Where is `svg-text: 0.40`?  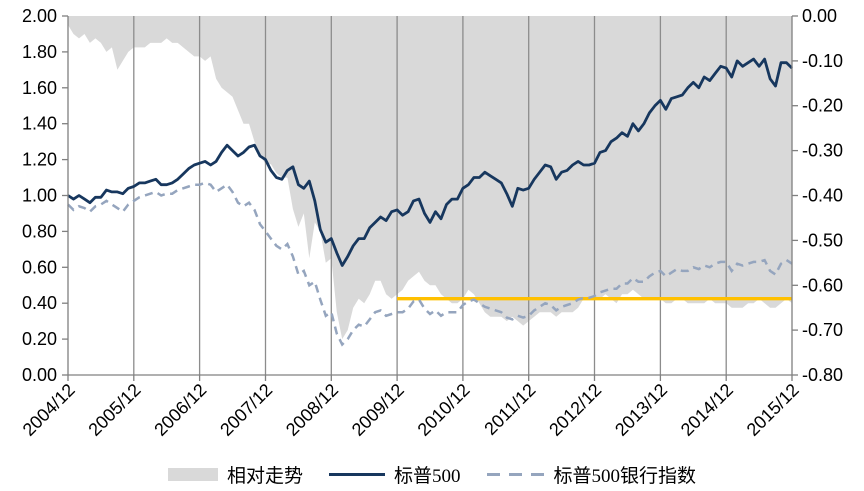
svg-text: 0.40 is located at coordinates (39, 303).